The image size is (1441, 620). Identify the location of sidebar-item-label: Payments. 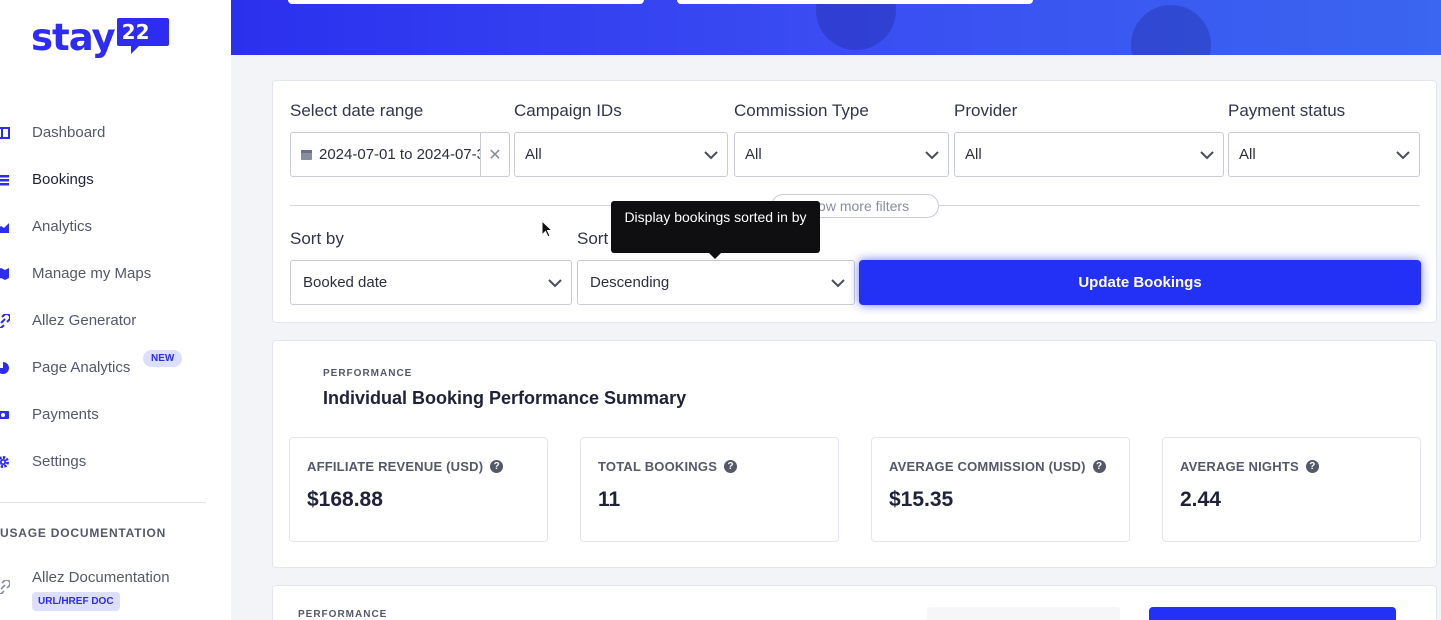
(65, 414).